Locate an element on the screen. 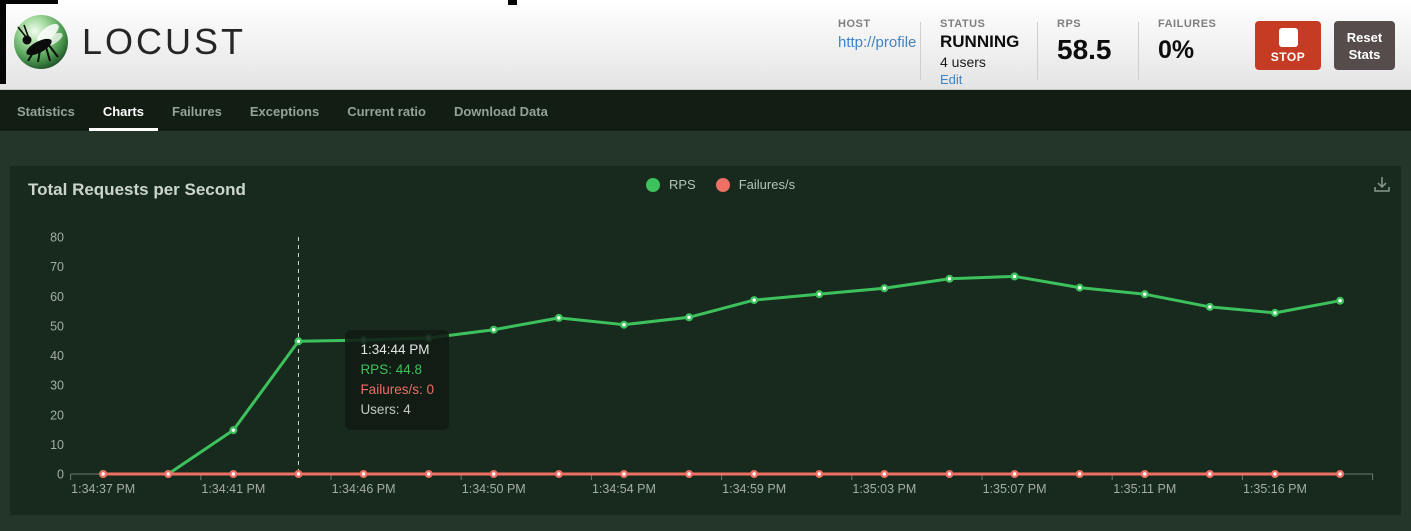  failures-legend-dot-icon is located at coordinates (722, 184).